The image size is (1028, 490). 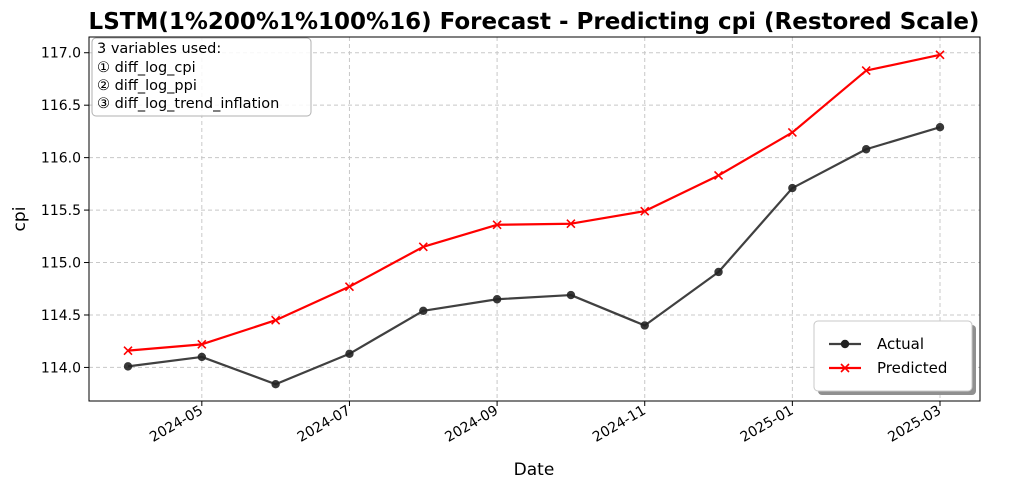 I want to click on x-tick-label: 2025-01, so click(x=767, y=424).